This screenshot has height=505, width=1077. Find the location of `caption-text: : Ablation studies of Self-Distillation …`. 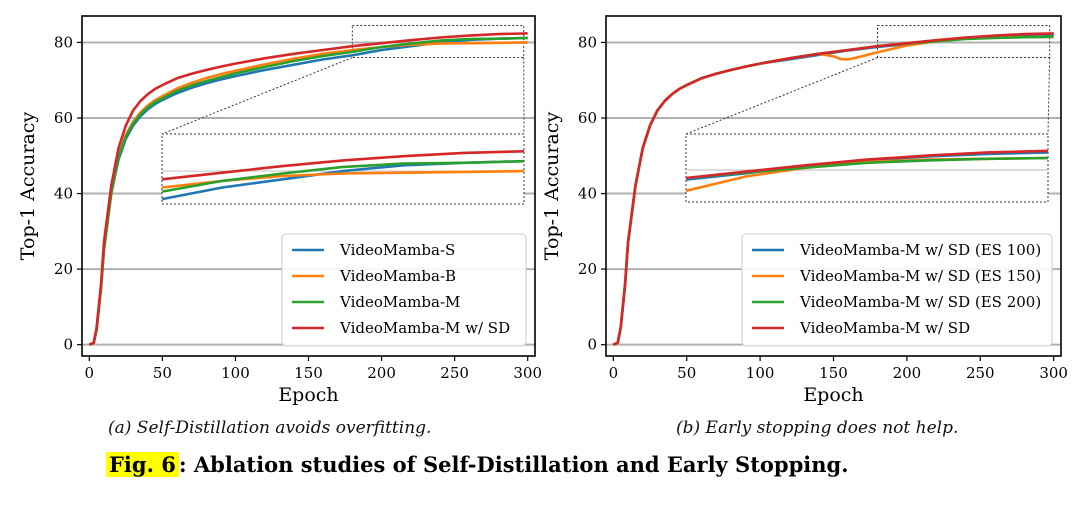

caption-text: : Ablation studies of Self-Distillation … is located at coordinates (513, 464).